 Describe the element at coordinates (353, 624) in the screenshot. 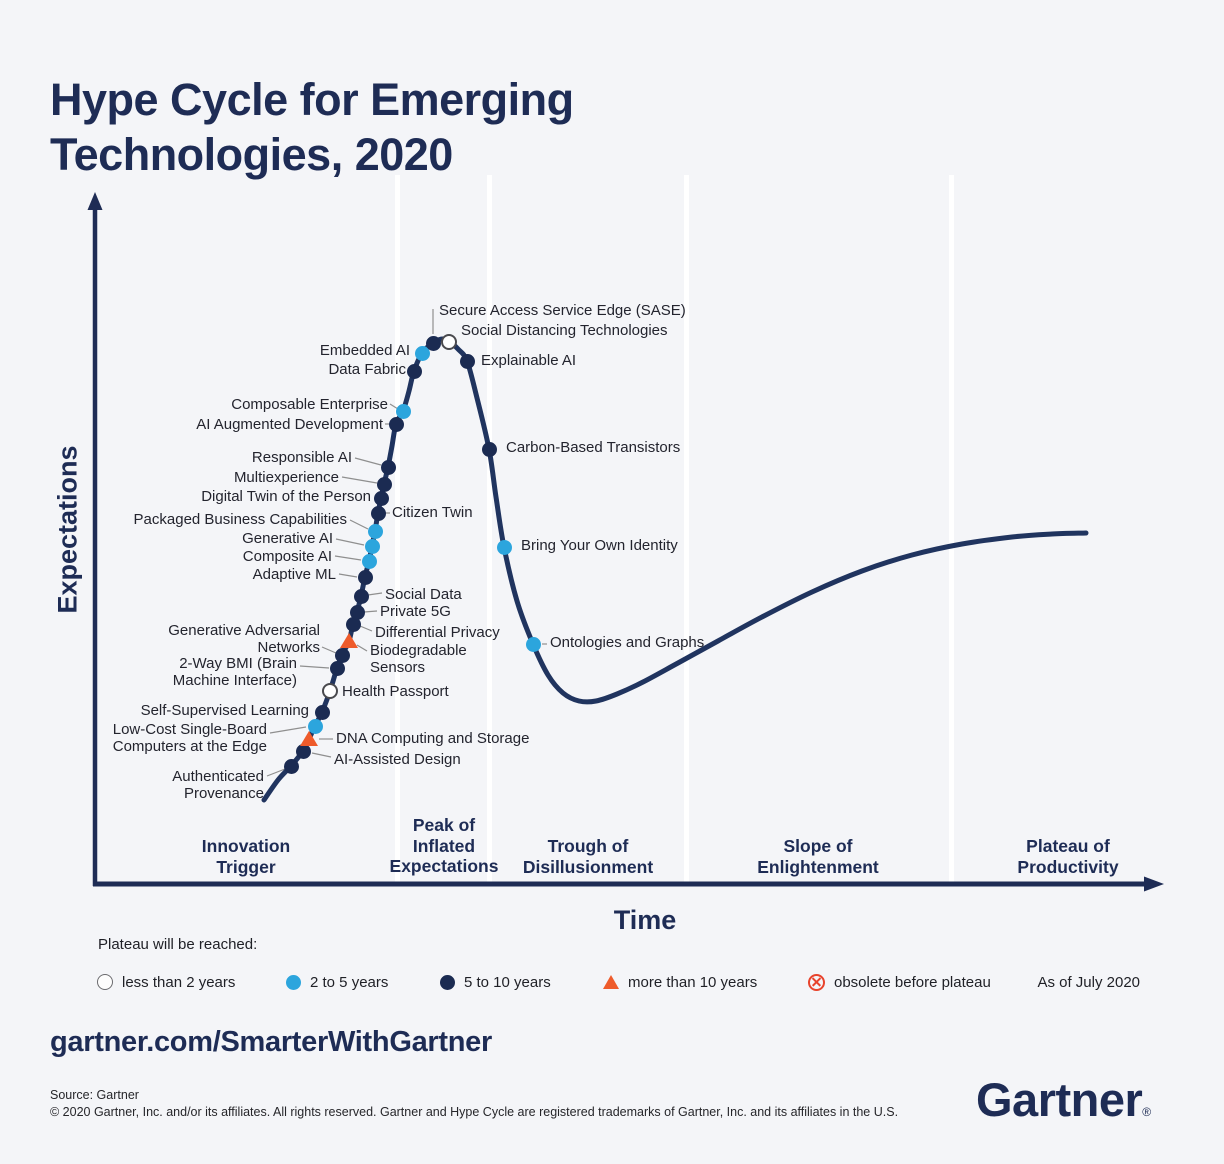

I see `point-marker-differential-privacy` at that location.